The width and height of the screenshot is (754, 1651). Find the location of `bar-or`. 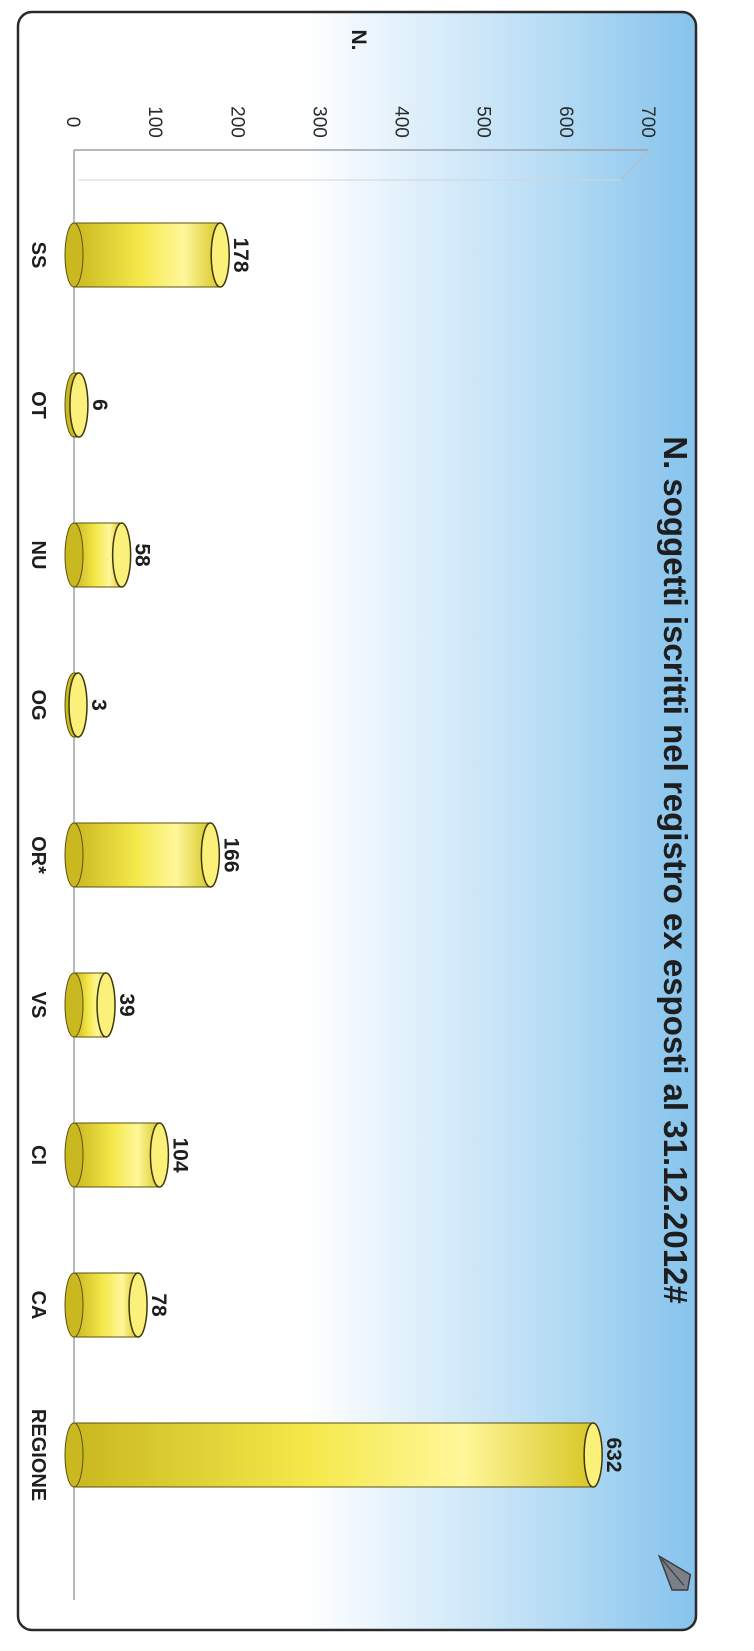

bar-or is located at coordinates (142, 855).